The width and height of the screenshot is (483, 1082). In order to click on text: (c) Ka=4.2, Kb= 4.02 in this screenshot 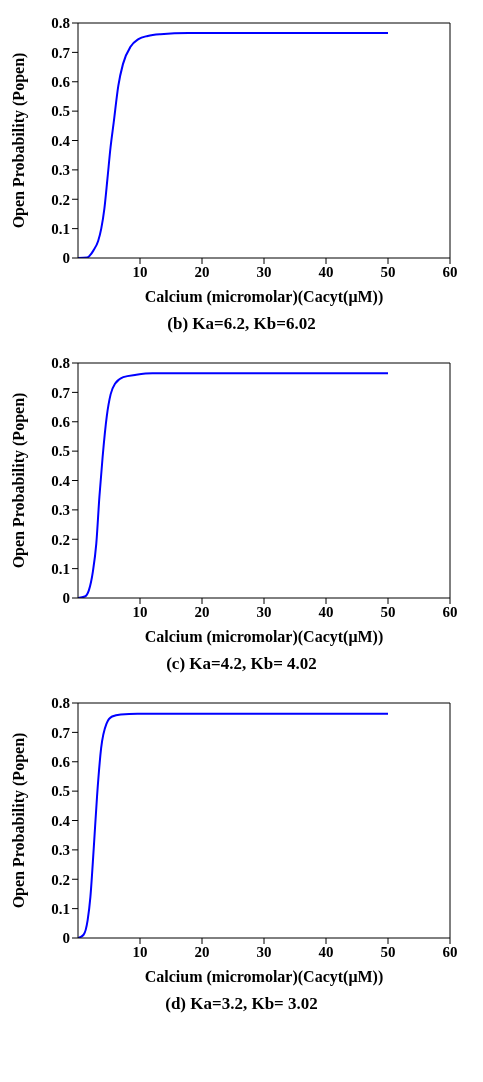, I will do `click(241, 664)`.